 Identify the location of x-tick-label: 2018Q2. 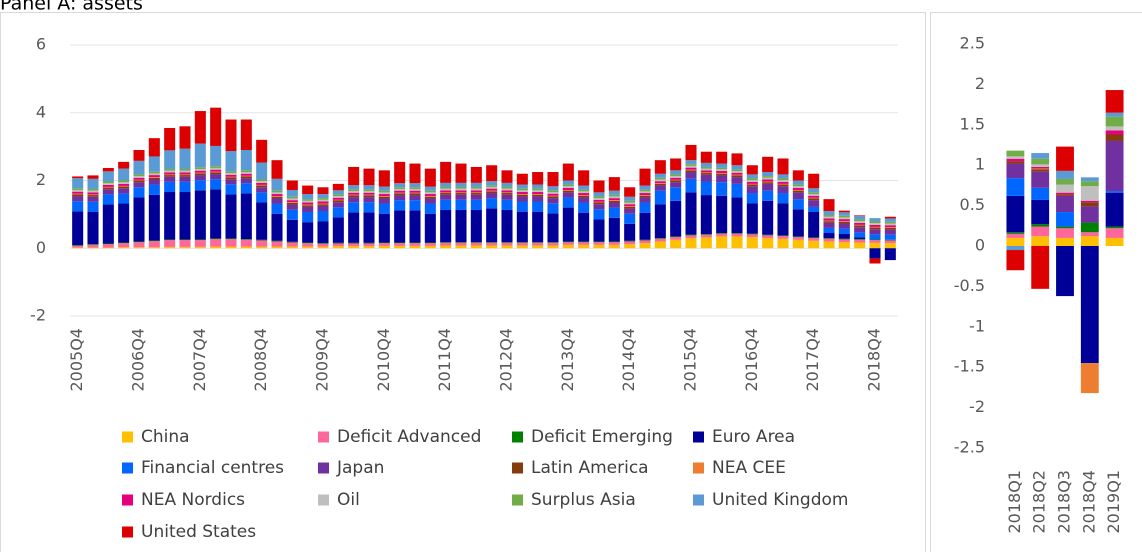
(1039, 502).